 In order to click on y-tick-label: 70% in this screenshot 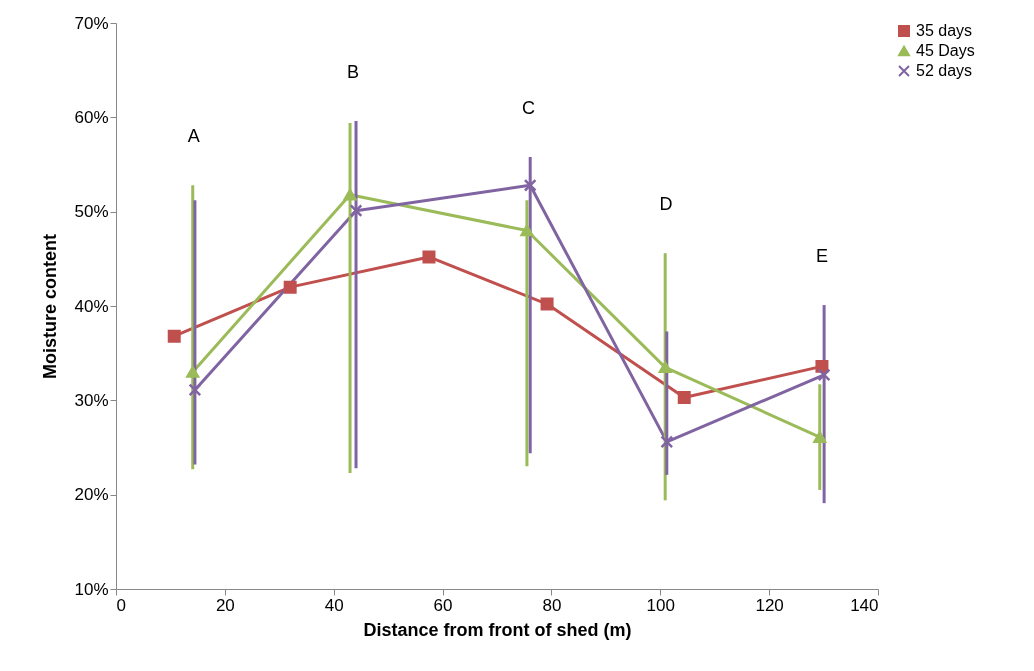, I will do `click(91, 23)`.